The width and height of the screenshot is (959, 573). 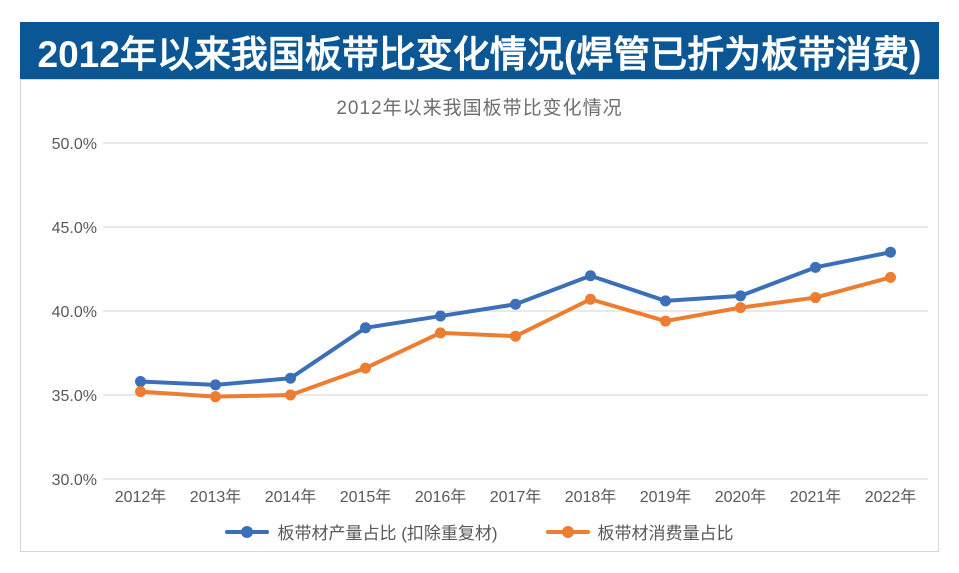 I want to click on x-tick-label: 2021年, so click(x=816, y=497).